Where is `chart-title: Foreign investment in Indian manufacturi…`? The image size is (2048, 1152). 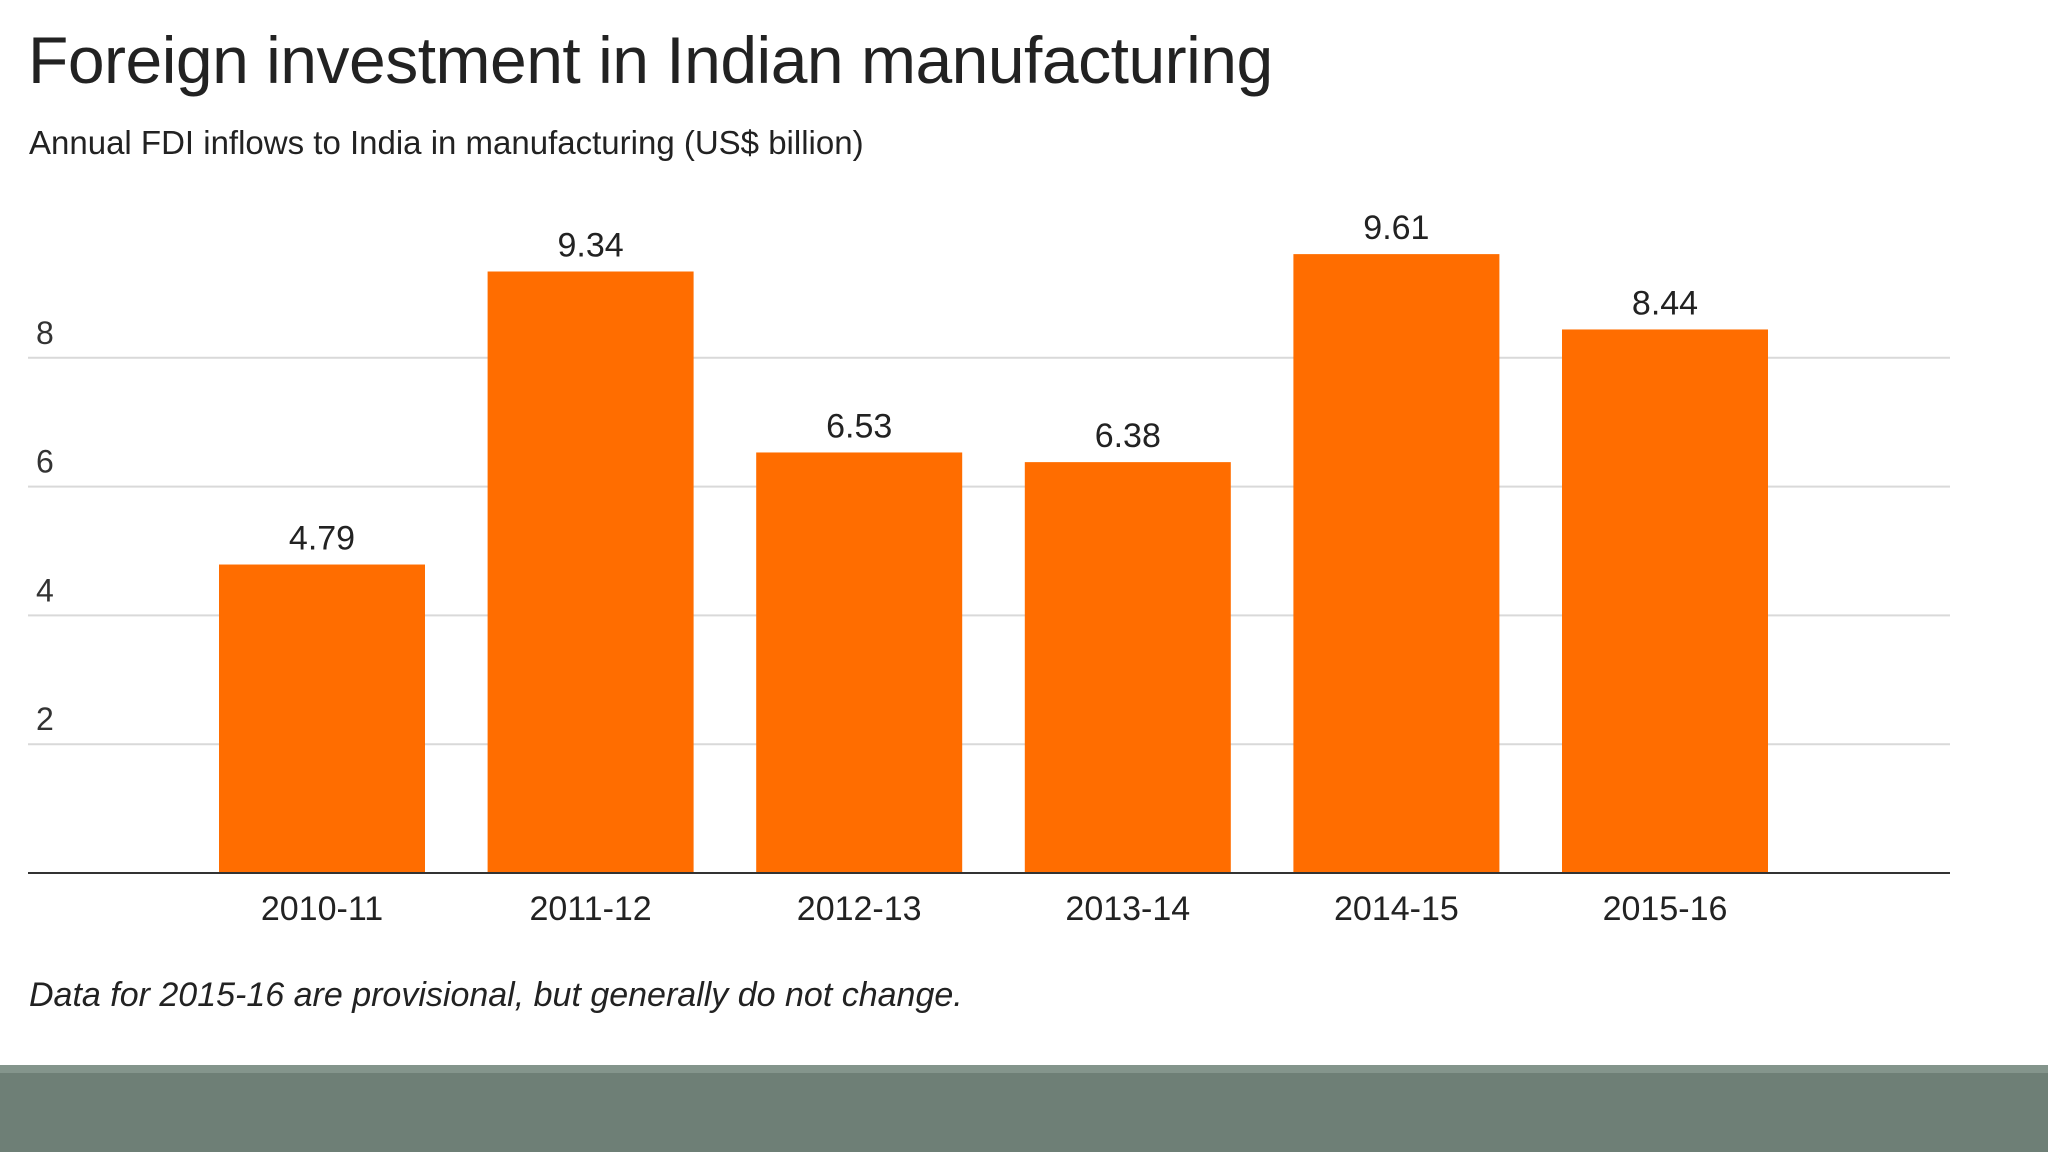 chart-title: Foreign investment in Indian manufacturi… is located at coordinates (650, 60).